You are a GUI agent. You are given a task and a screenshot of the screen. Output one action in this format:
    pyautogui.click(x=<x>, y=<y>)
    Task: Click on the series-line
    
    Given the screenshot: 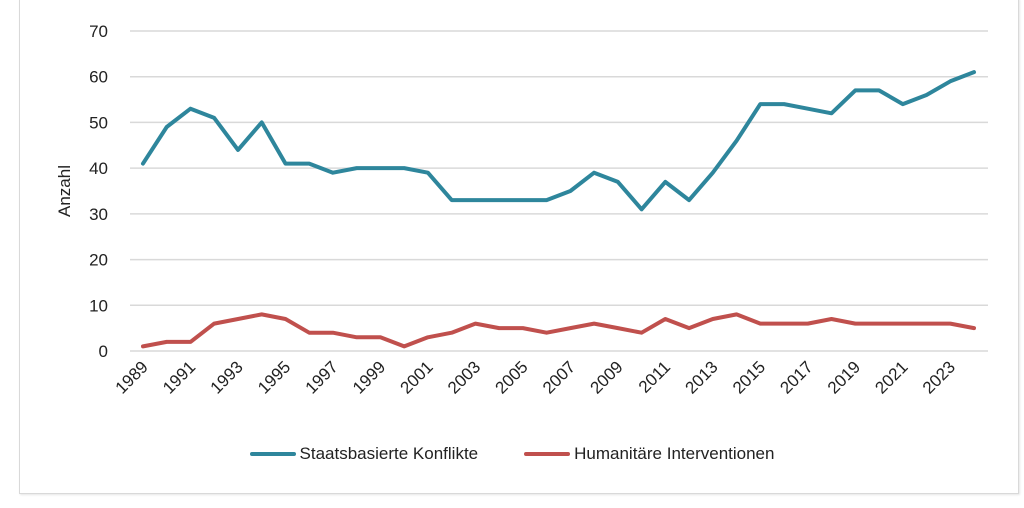 What is the action you would take?
    pyautogui.click(x=558, y=330)
    